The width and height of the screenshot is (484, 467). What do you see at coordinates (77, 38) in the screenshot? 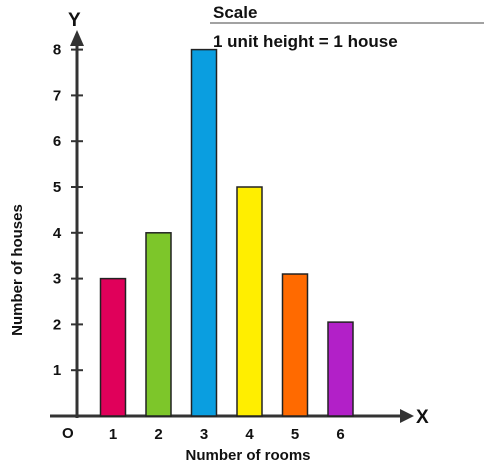
I see `y-axis-arrow` at bounding box center [77, 38].